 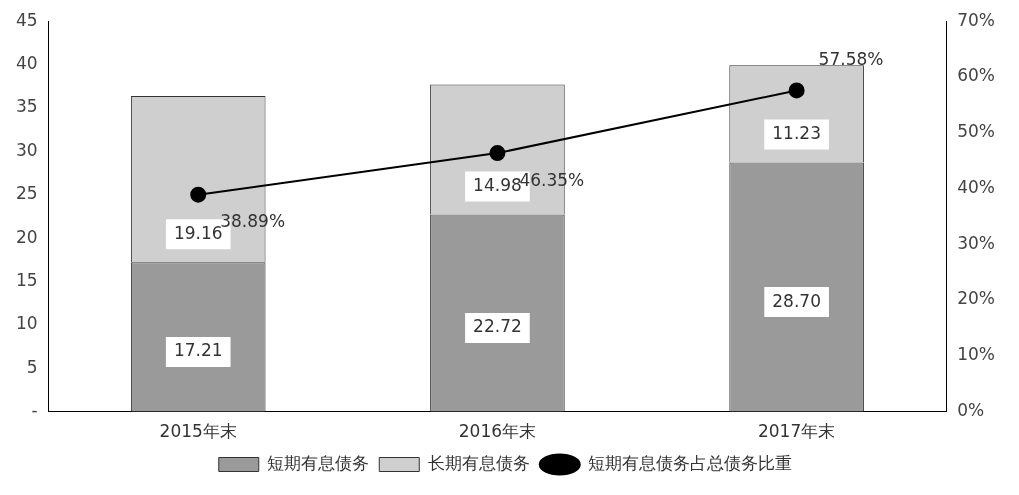 I want to click on data-label: 11.23, so click(x=796, y=133).